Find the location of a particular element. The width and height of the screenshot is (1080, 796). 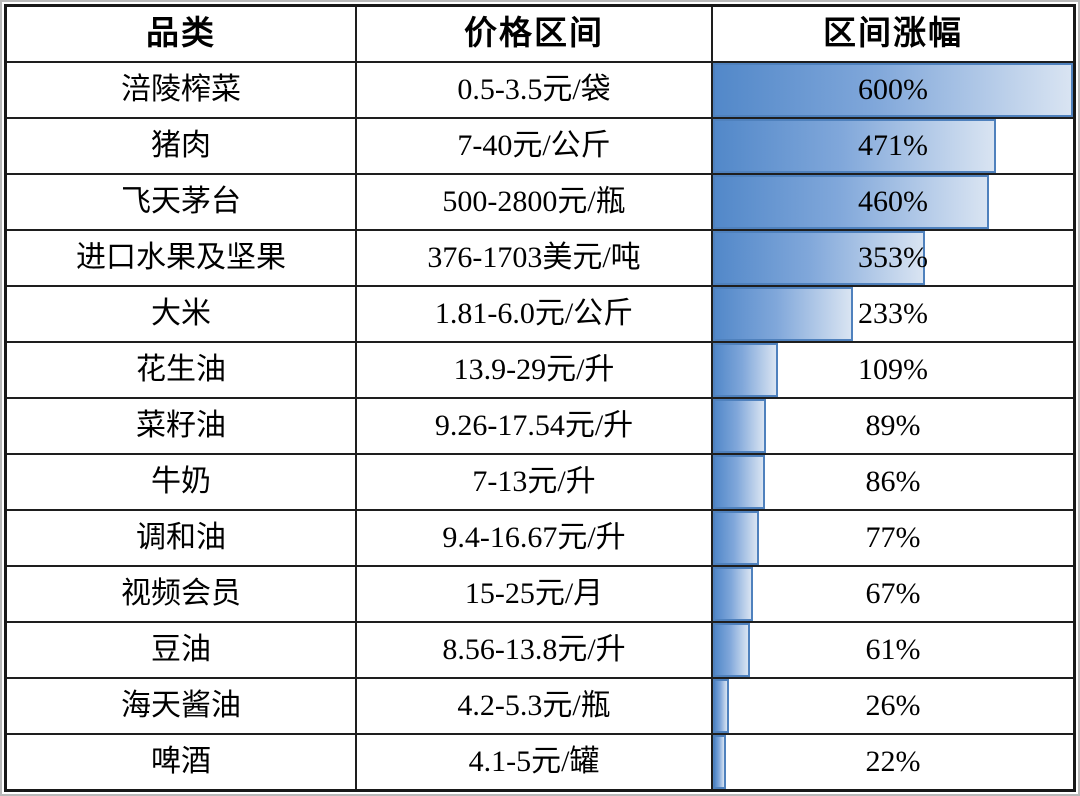

price-range-cell: 0.5-3.5元/袋 is located at coordinates (535, 90).